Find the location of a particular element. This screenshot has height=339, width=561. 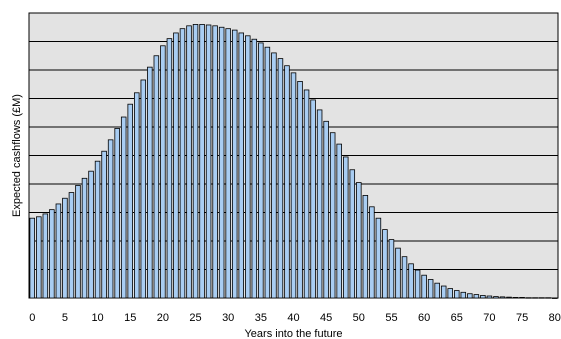

x-tick-label: 0 is located at coordinates (32, 318).